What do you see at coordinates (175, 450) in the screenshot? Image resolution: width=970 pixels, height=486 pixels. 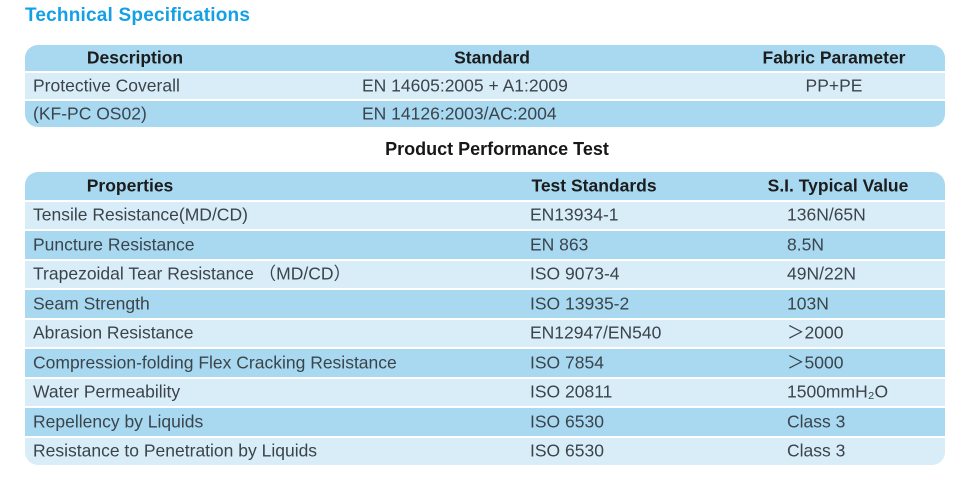 I see `perf-property: Resistance to Penetration by Liquids` at bounding box center [175, 450].